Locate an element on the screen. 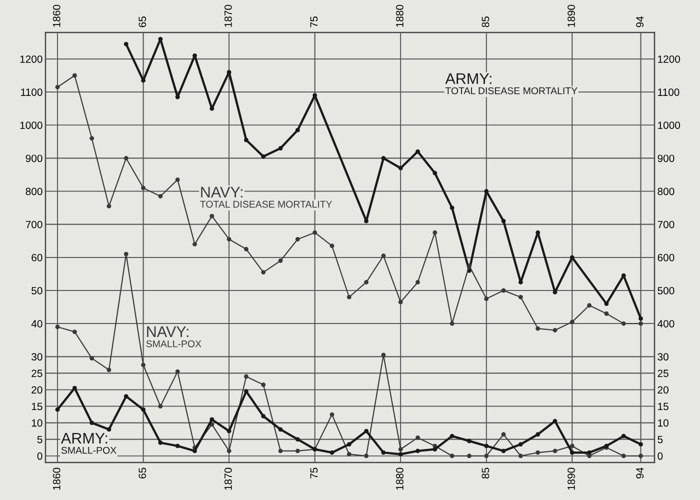  y2-tick-label: 800 is located at coordinates (666, 192).